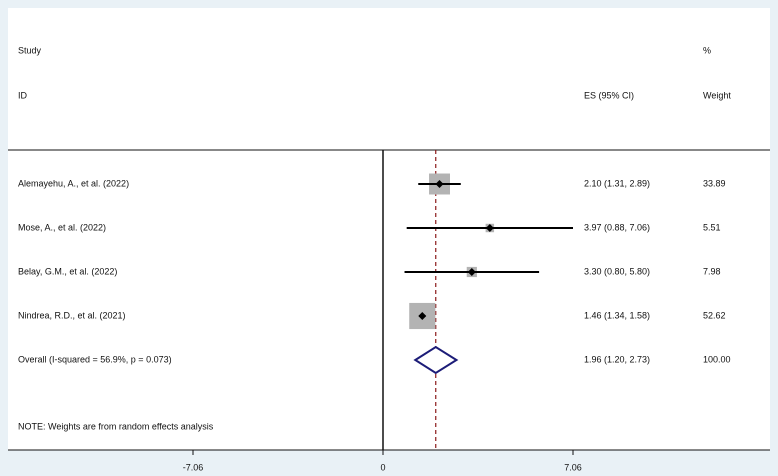  What do you see at coordinates (617, 227) in the screenshot?
I see `es-label: 3.97 (0.88, 7.06)` at bounding box center [617, 227].